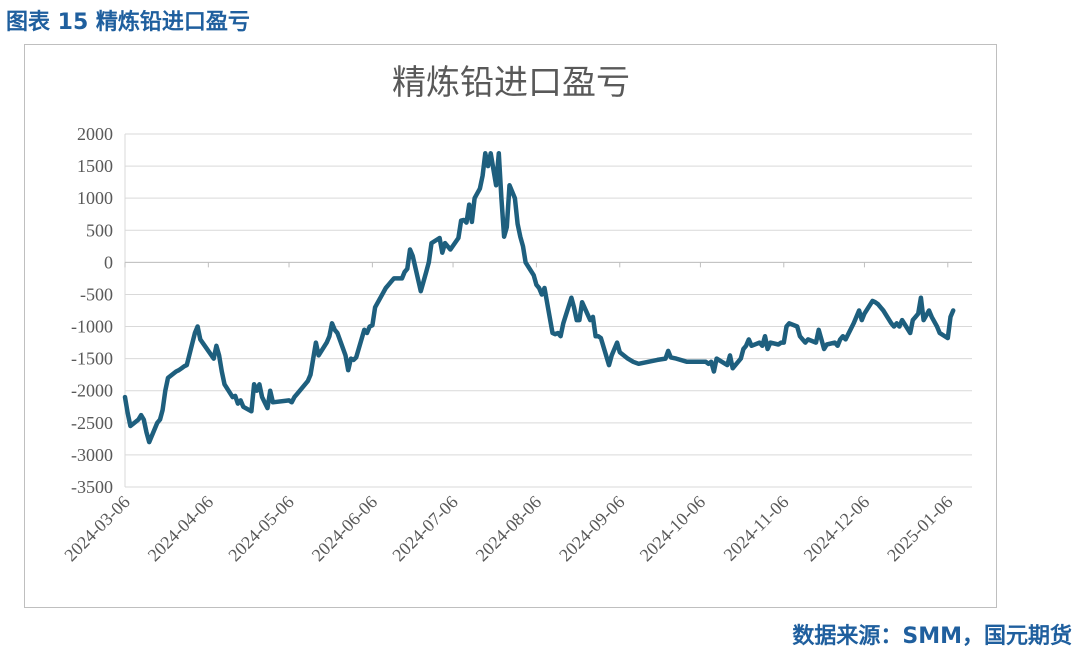  I want to click on x-tick-label: 2024-03-06, so click(97, 529).